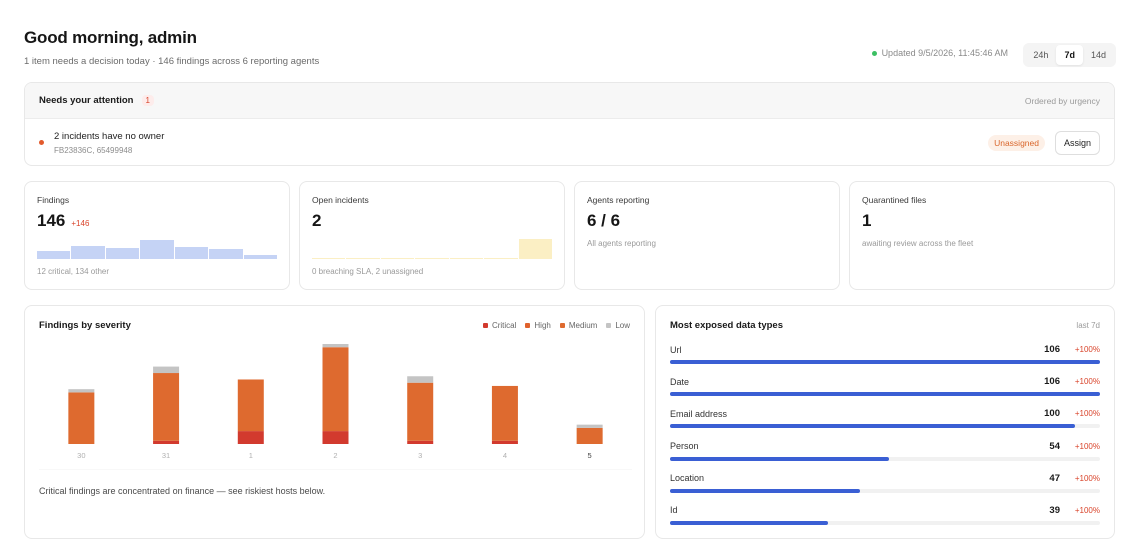 This screenshot has height=543, width=1140. I want to click on stat-label: Agents reporting, so click(618, 200).